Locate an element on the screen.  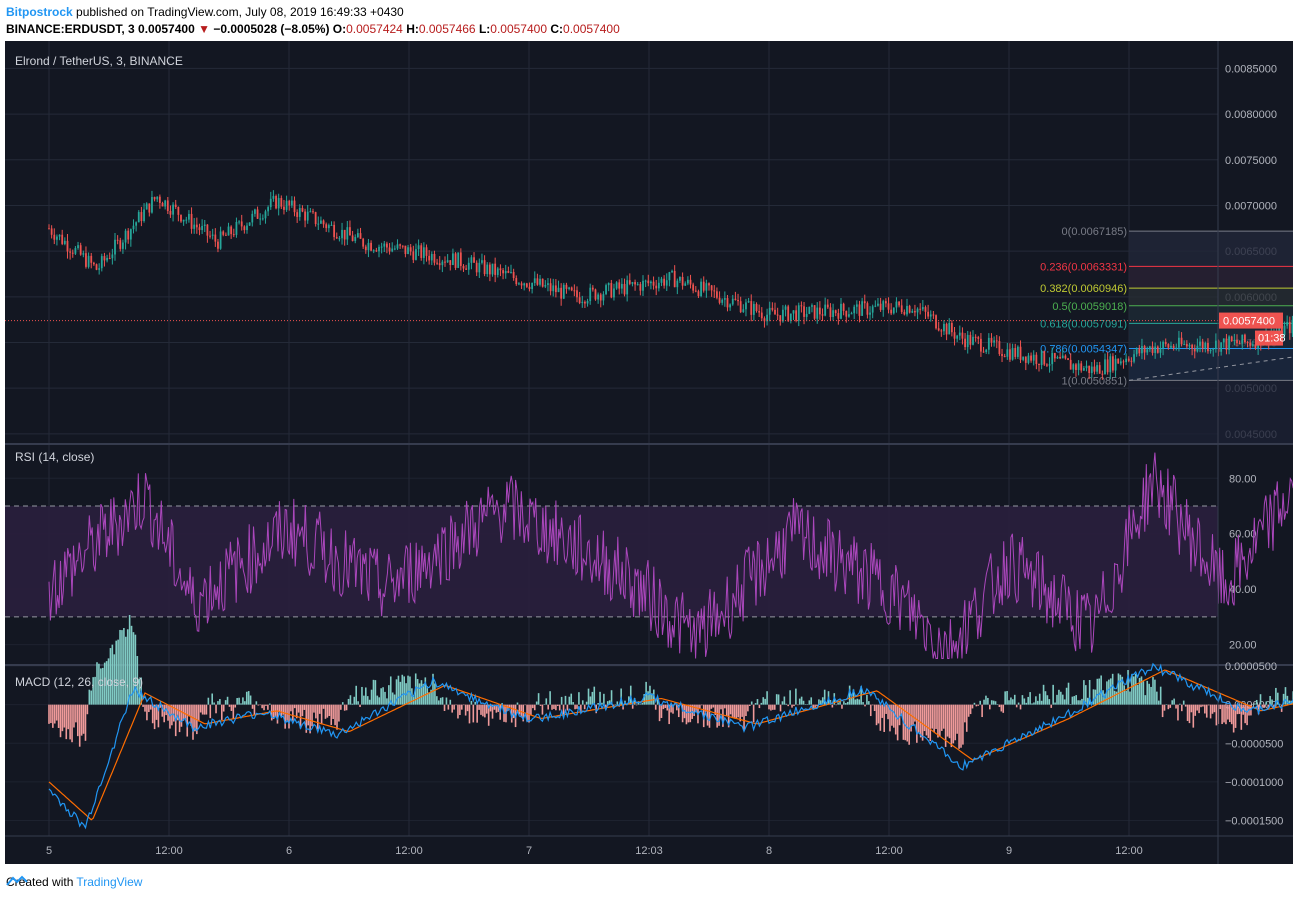
author-link: Bitpostrock is located at coordinates (39, 12).